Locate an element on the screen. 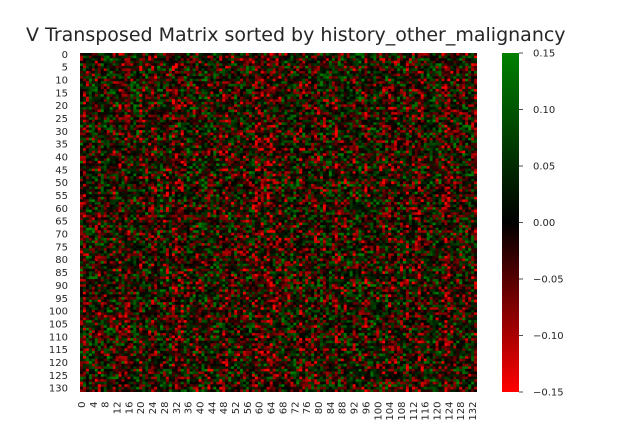 The height and width of the screenshot is (440, 640). y-tick-label: 115 is located at coordinates (58, 350).